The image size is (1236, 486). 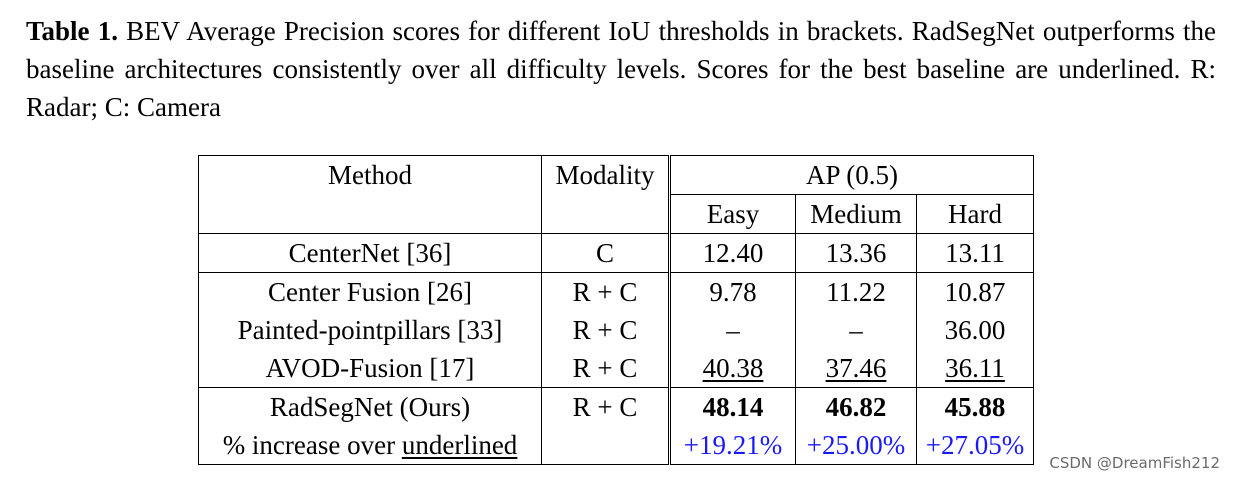 I want to click on method-cell: CenterNet [36], so click(x=370, y=253).